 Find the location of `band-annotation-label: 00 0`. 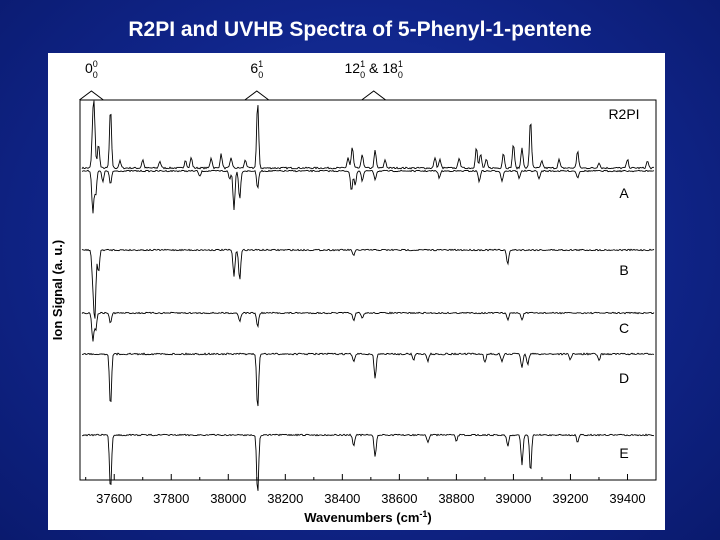

band-annotation-label: 00 0 is located at coordinates (91, 69).